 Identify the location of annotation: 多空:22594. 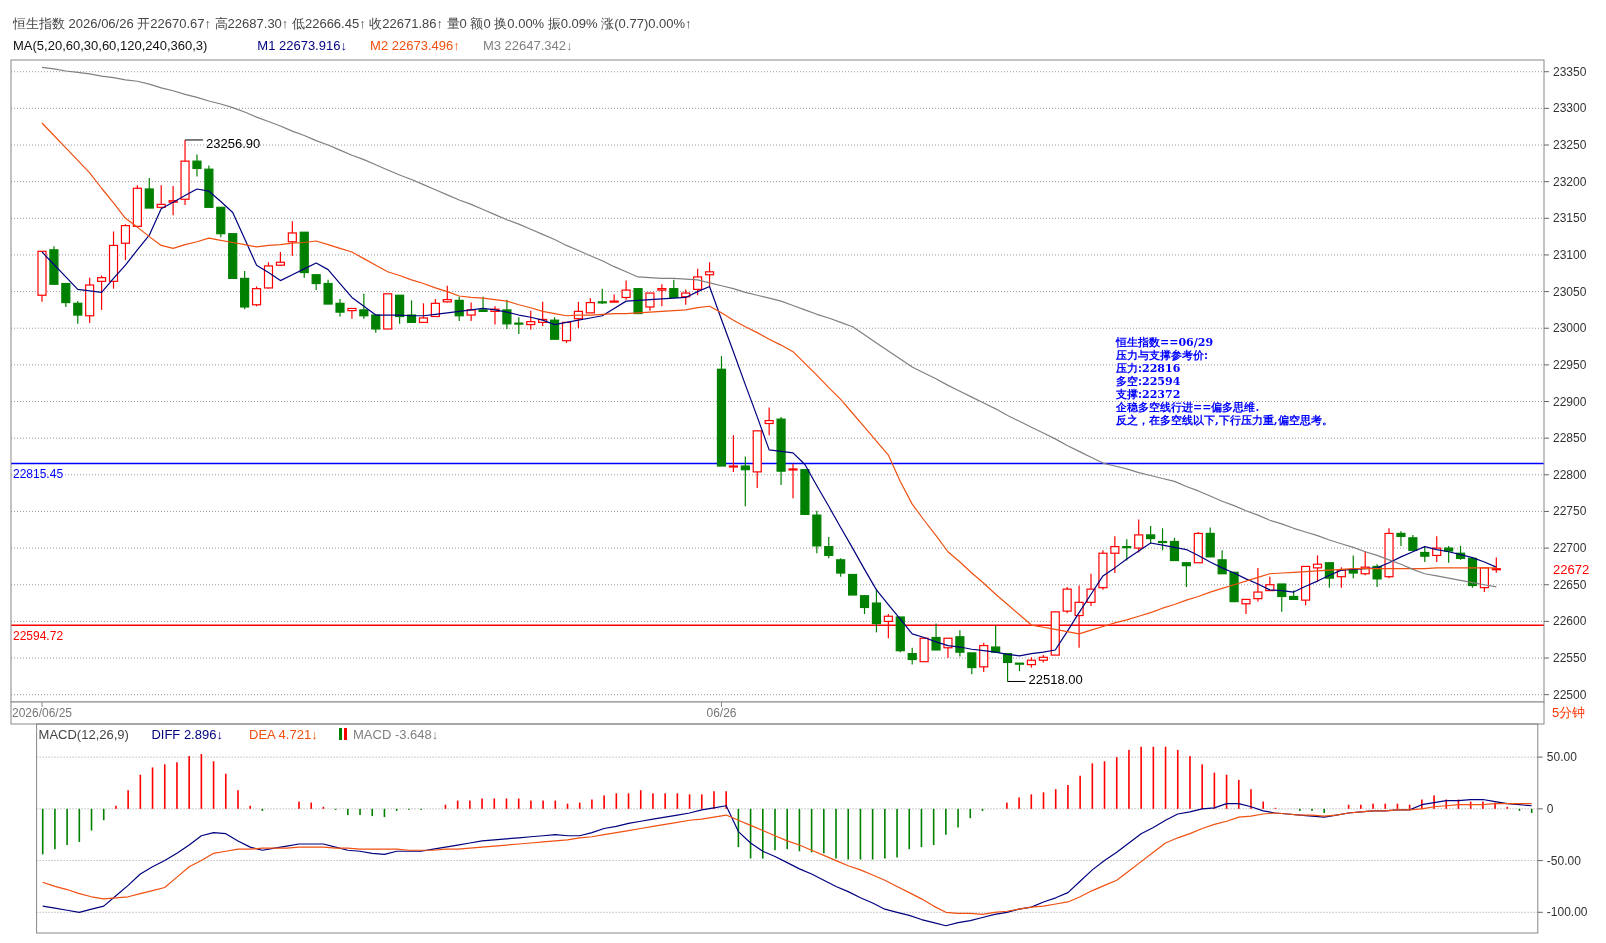
(1148, 381).